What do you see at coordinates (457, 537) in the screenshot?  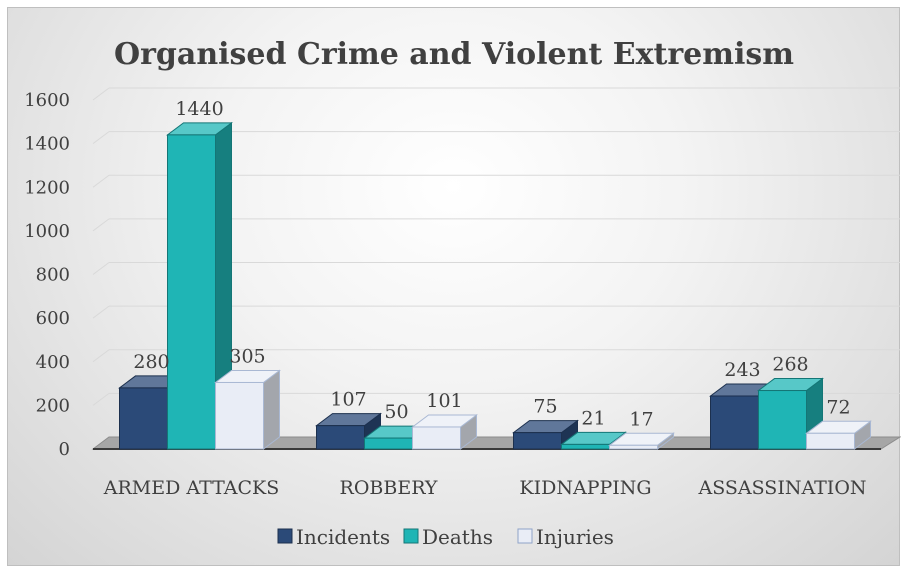 I see `legend-label: Deaths` at bounding box center [457, 537].